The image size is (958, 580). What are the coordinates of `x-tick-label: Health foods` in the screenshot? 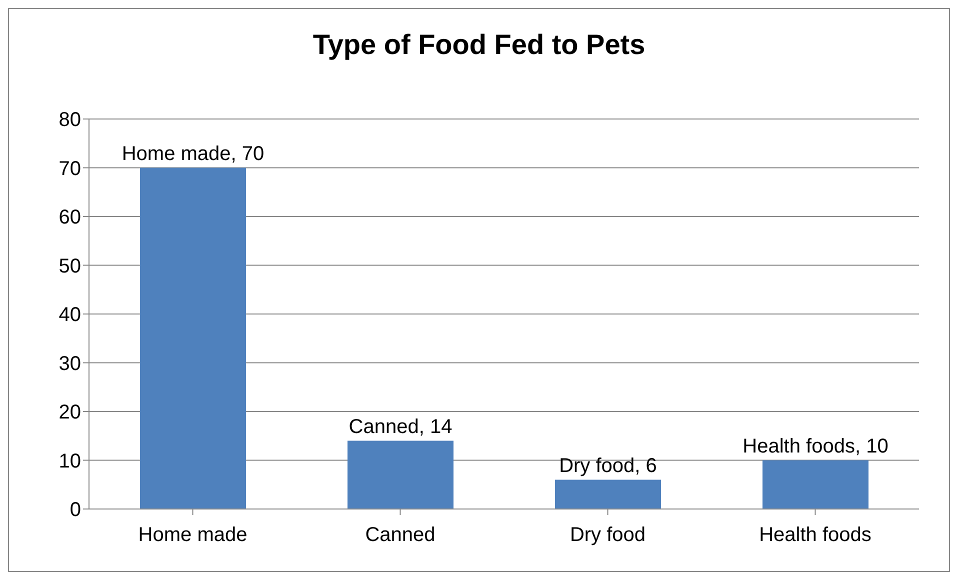 It's located at (815, 535).